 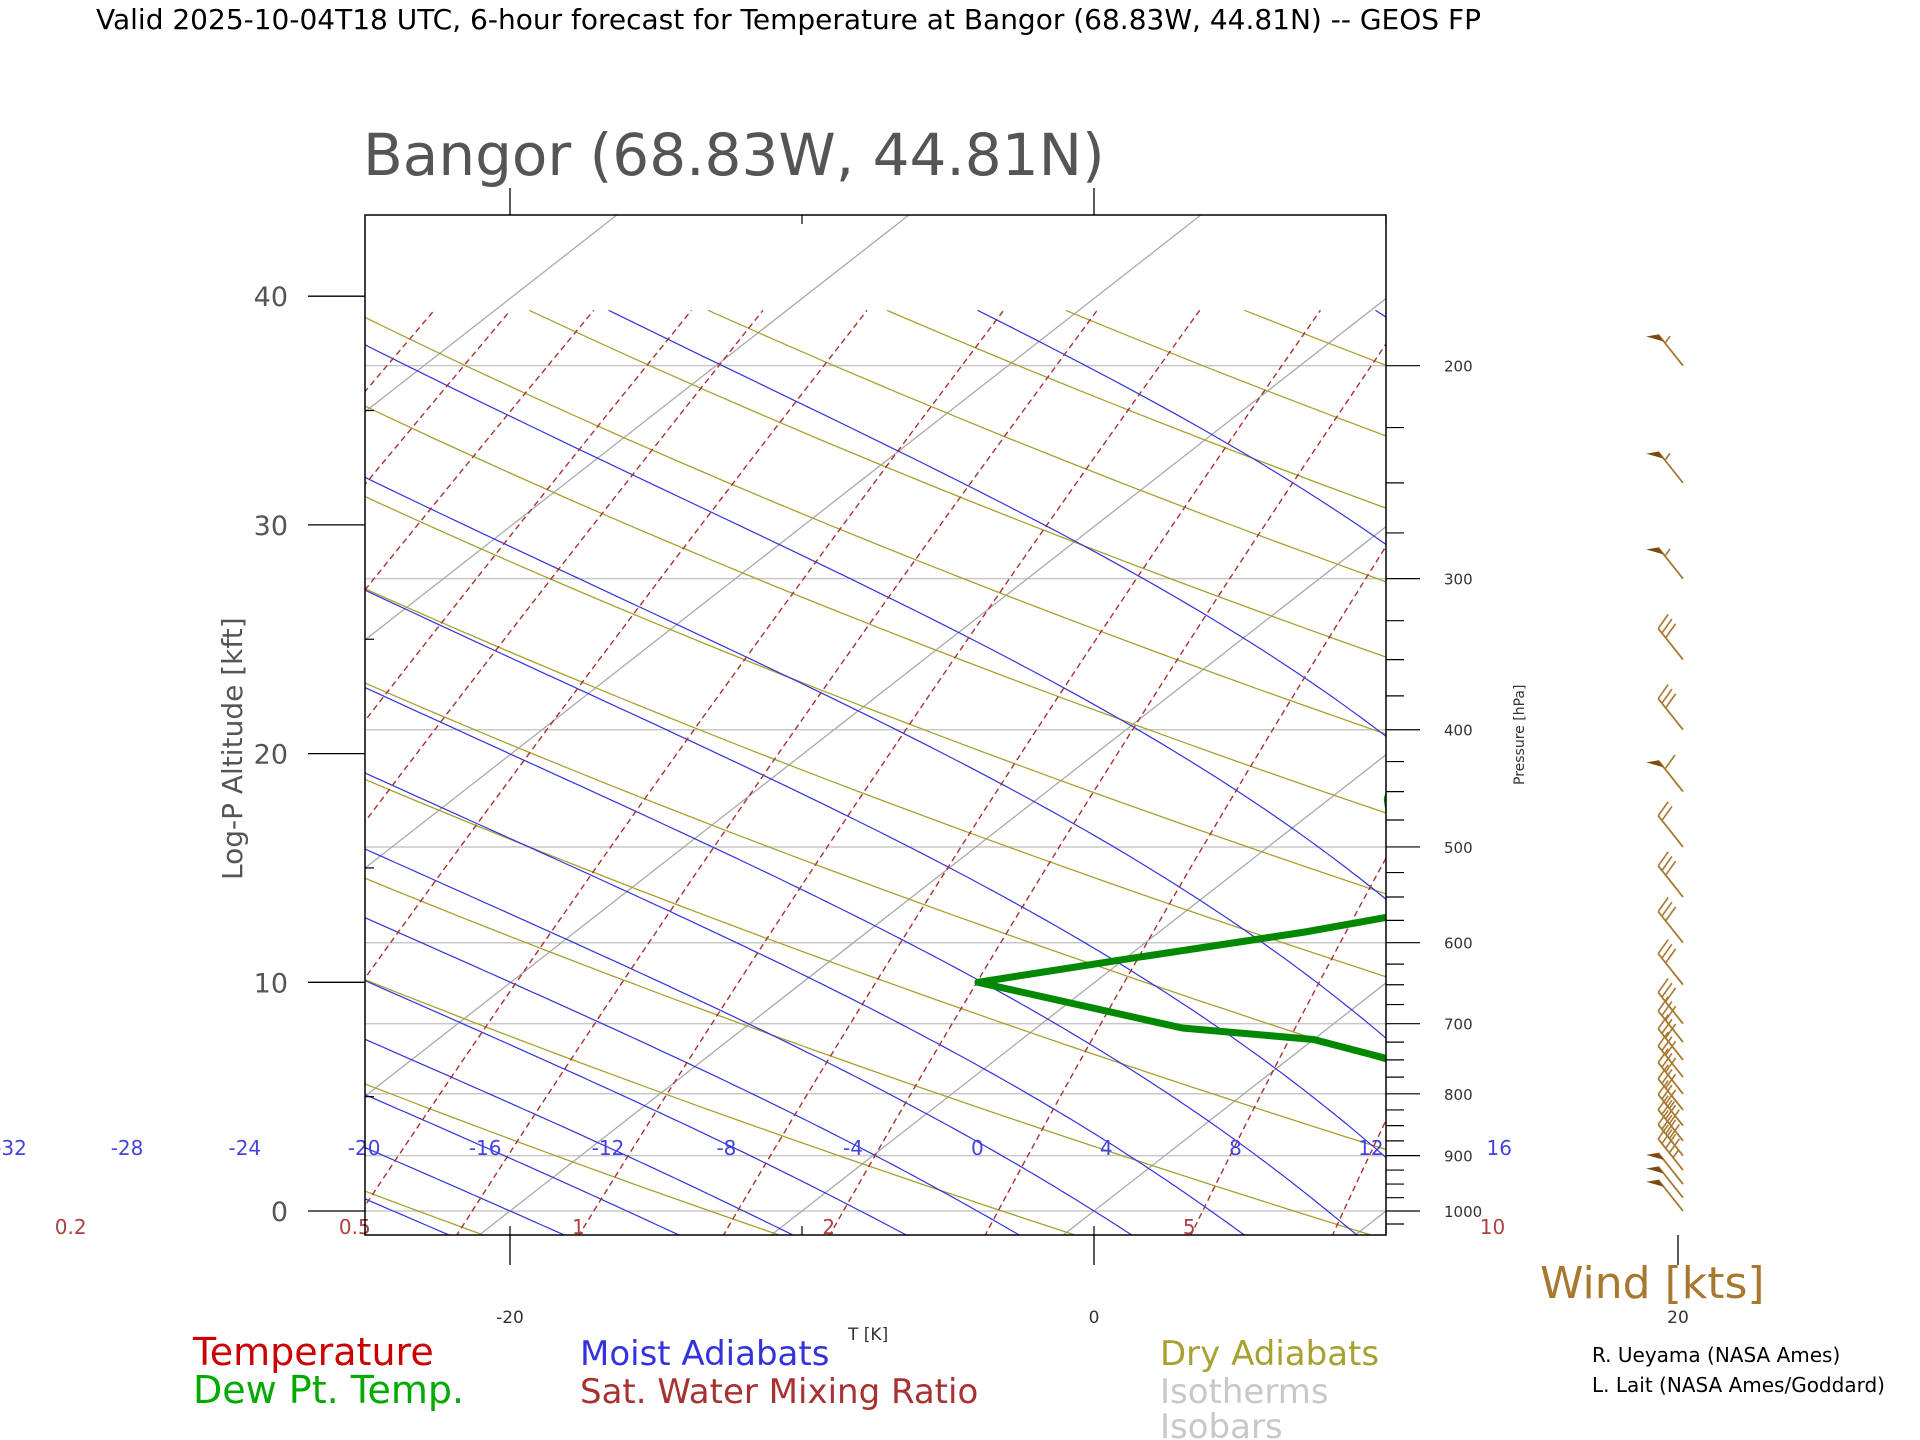 What do you see at coordinates (232, 748) in the screenshot?
I see `y-axis-label: Log-P Altitude [kft]` at bounding box center [232, 748].